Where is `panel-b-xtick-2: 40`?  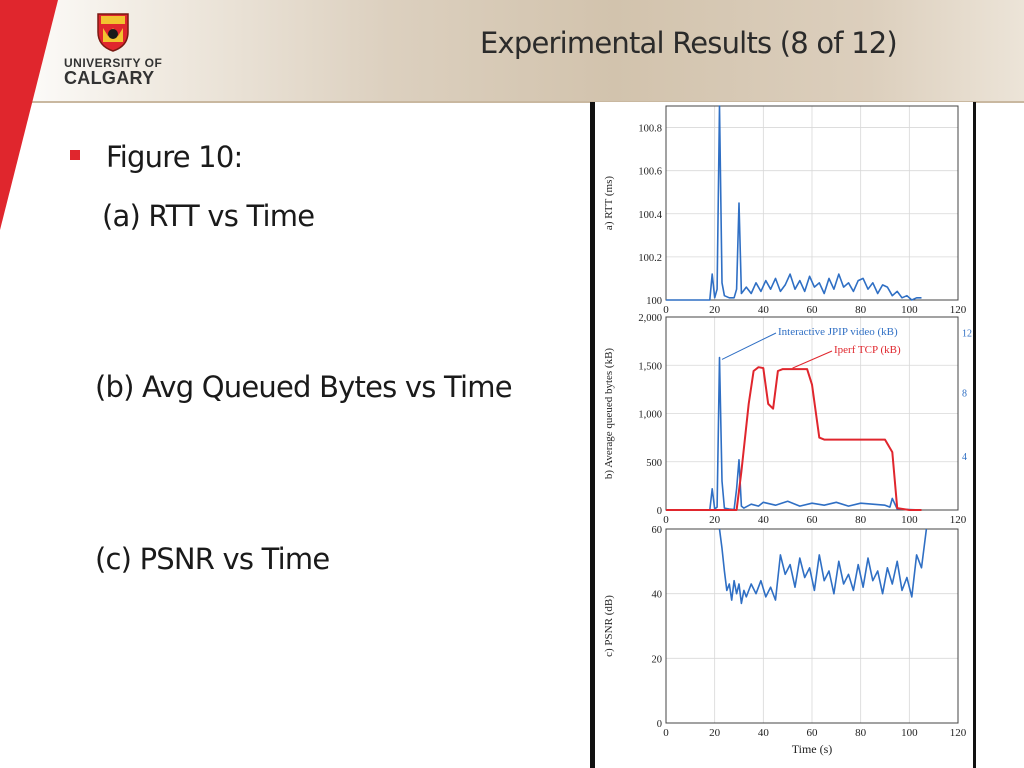
panel-b-xtick-2: 40 is located at coordinates (764, 520).